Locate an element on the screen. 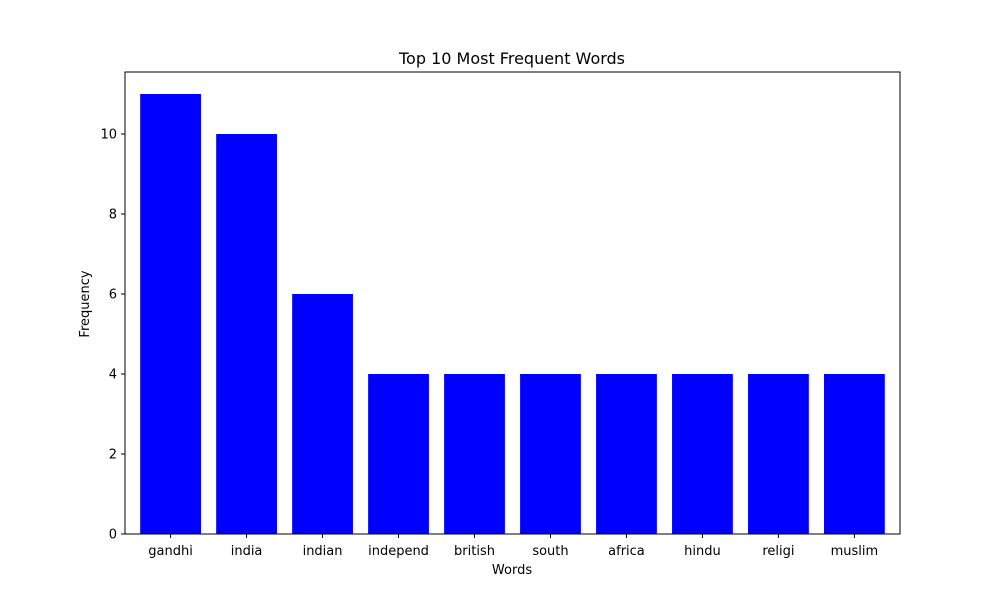  y-tick-label: 6 is located at coordinates (113, 295).